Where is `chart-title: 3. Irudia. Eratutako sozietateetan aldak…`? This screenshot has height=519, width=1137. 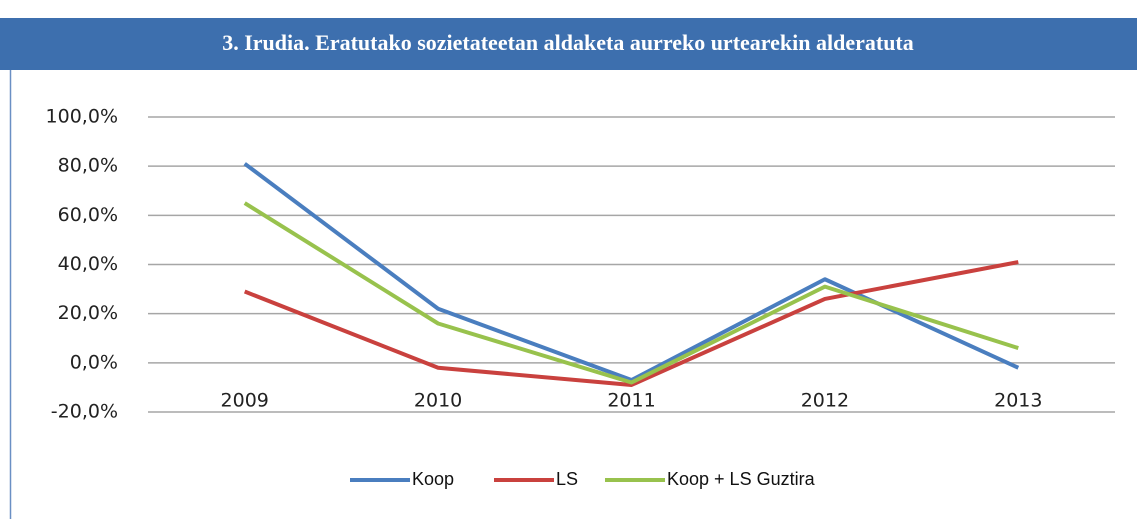
chart-title: 3. Irudia. Eratutako sozietateetan aldak… is located at coordinates (568, 42).